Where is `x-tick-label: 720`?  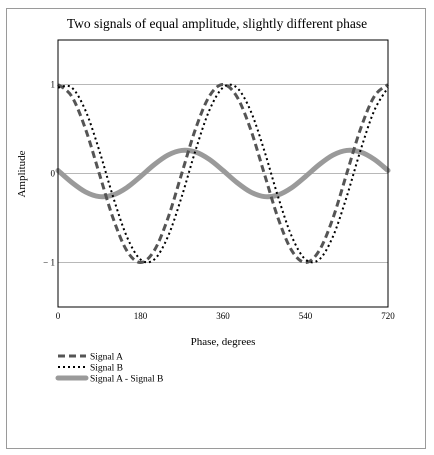
x-tick-label: 720 is located at coordinates (388, 316).